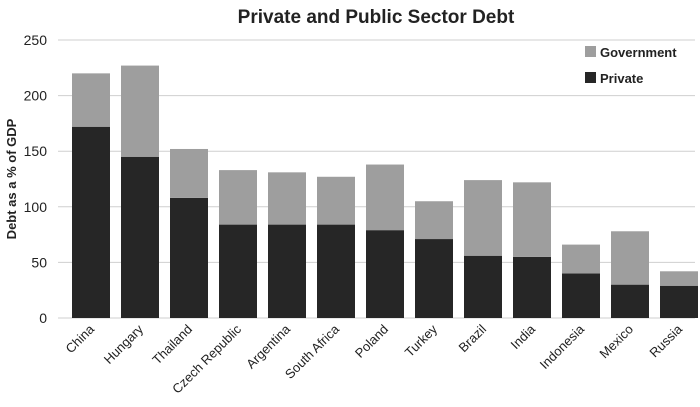 The image size is (700, 407). What do you see at coordinates (581, 259) in the screenshot?
I see `bar-government-indonesia` at bounding box center [581, 259].